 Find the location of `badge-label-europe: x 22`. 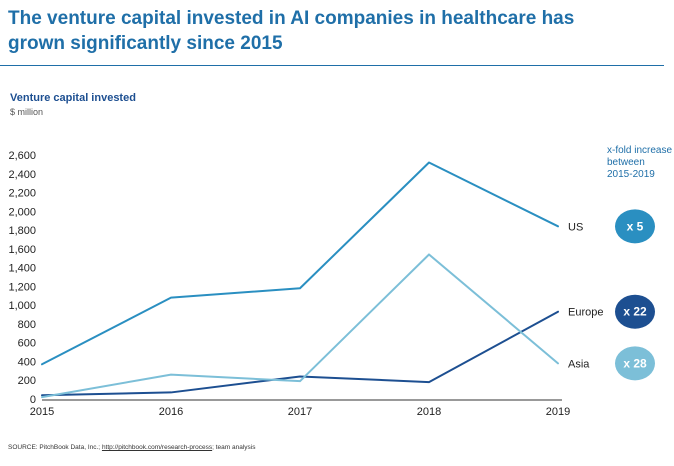

badge-label-europe: x 22 is located at coordinates (635, 312).